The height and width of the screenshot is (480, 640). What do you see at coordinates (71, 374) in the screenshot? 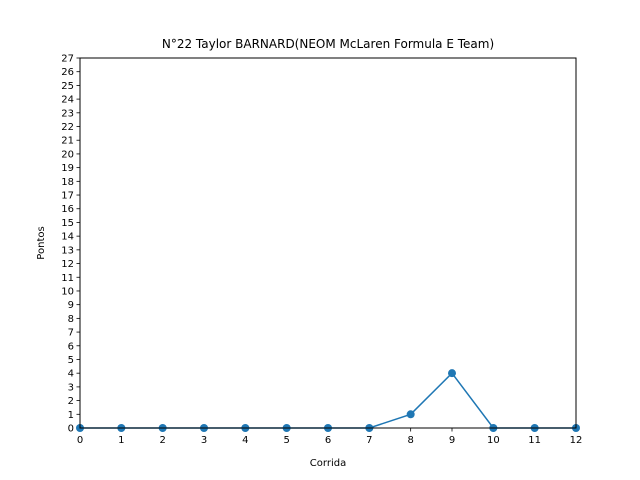
I see `y-tick-label: 4` at bounding box center [71, 374].